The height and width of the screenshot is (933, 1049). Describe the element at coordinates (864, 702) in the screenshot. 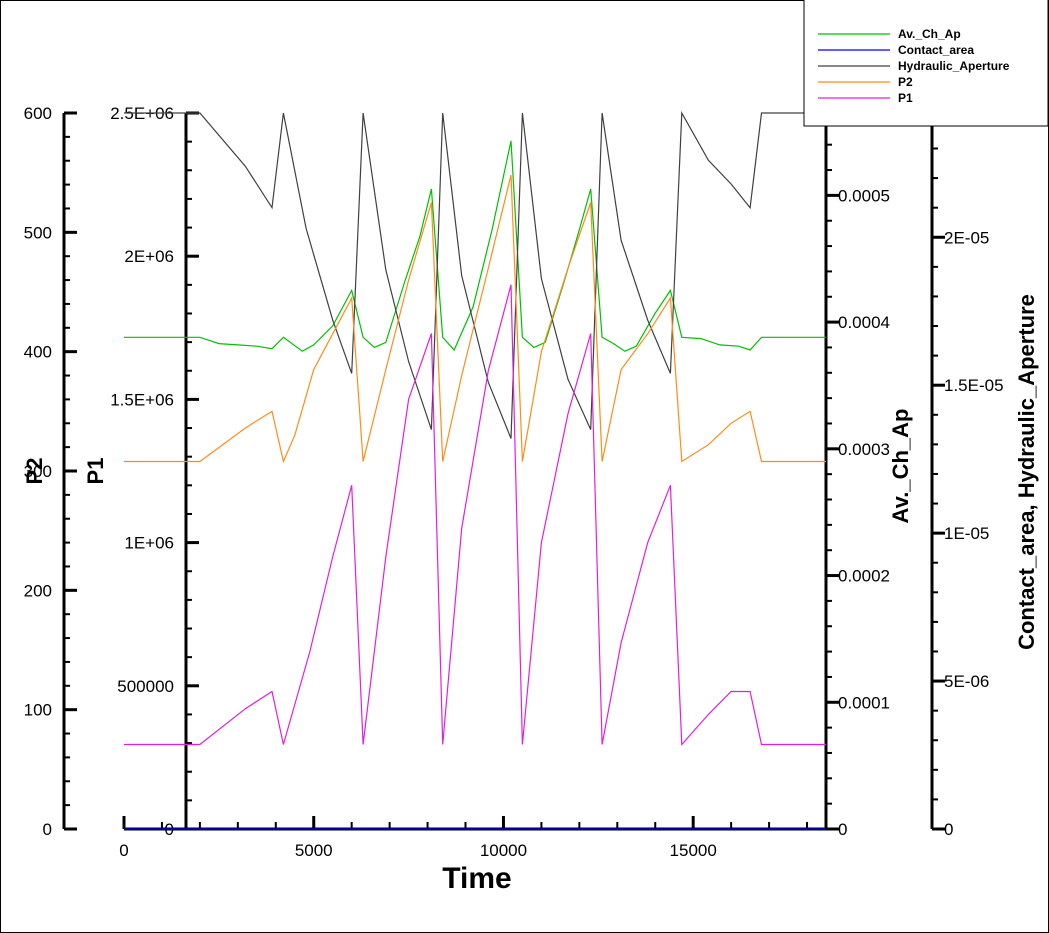

I see `tick-label-av: 0.0001` at that location.